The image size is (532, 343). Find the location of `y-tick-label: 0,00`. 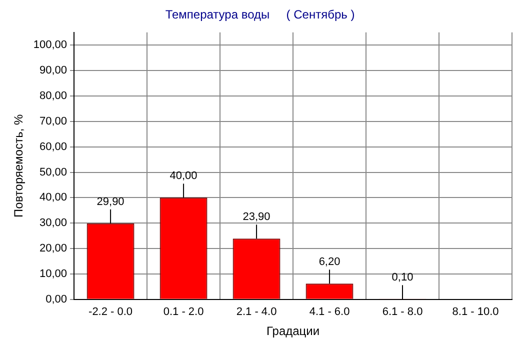

y-tick-label: 0,00 is located at coordinates (57, 299).